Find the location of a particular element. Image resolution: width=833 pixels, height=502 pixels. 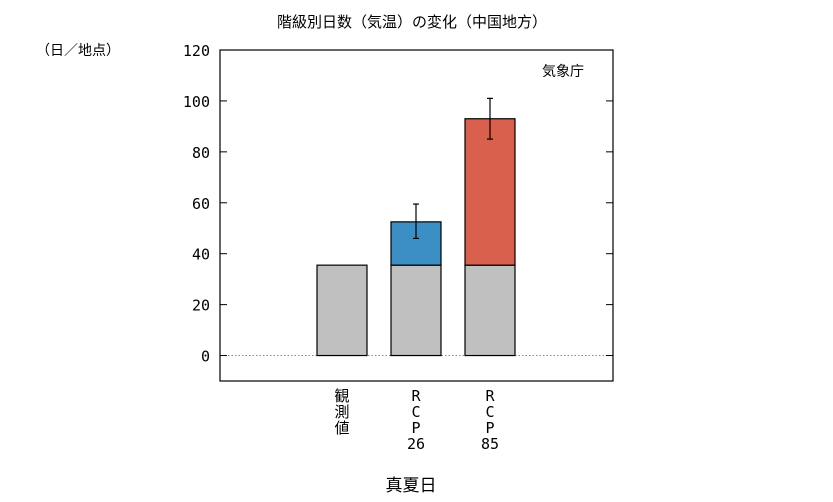

y-tick-label: 40 is located at coordinates (201, 255).